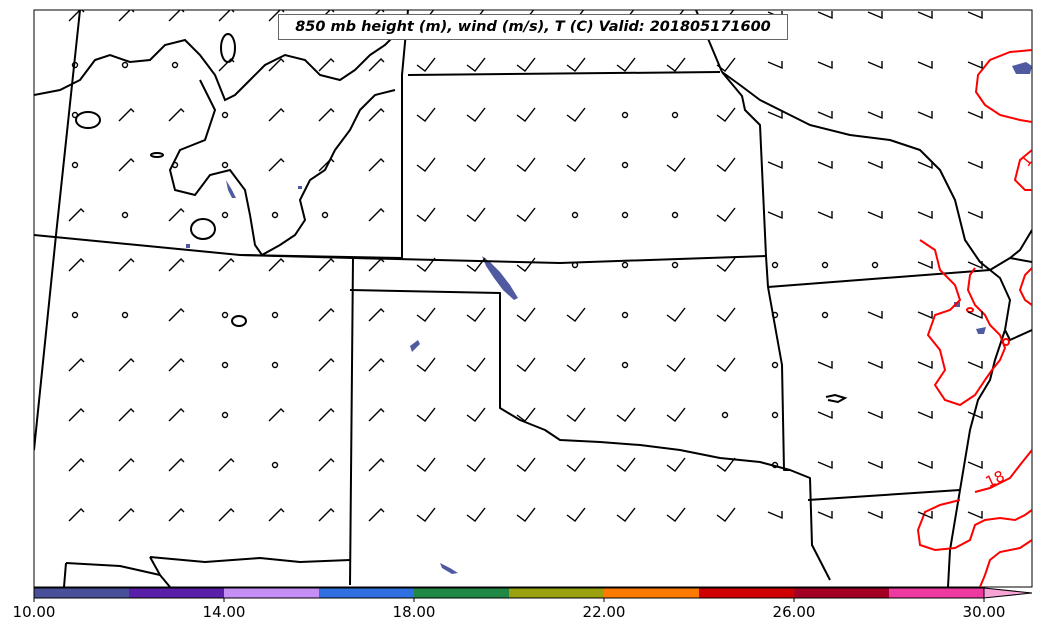 The image size is (1041, 633). I want to click on colorbar-tick-label: 26.00, so click(794, 612).